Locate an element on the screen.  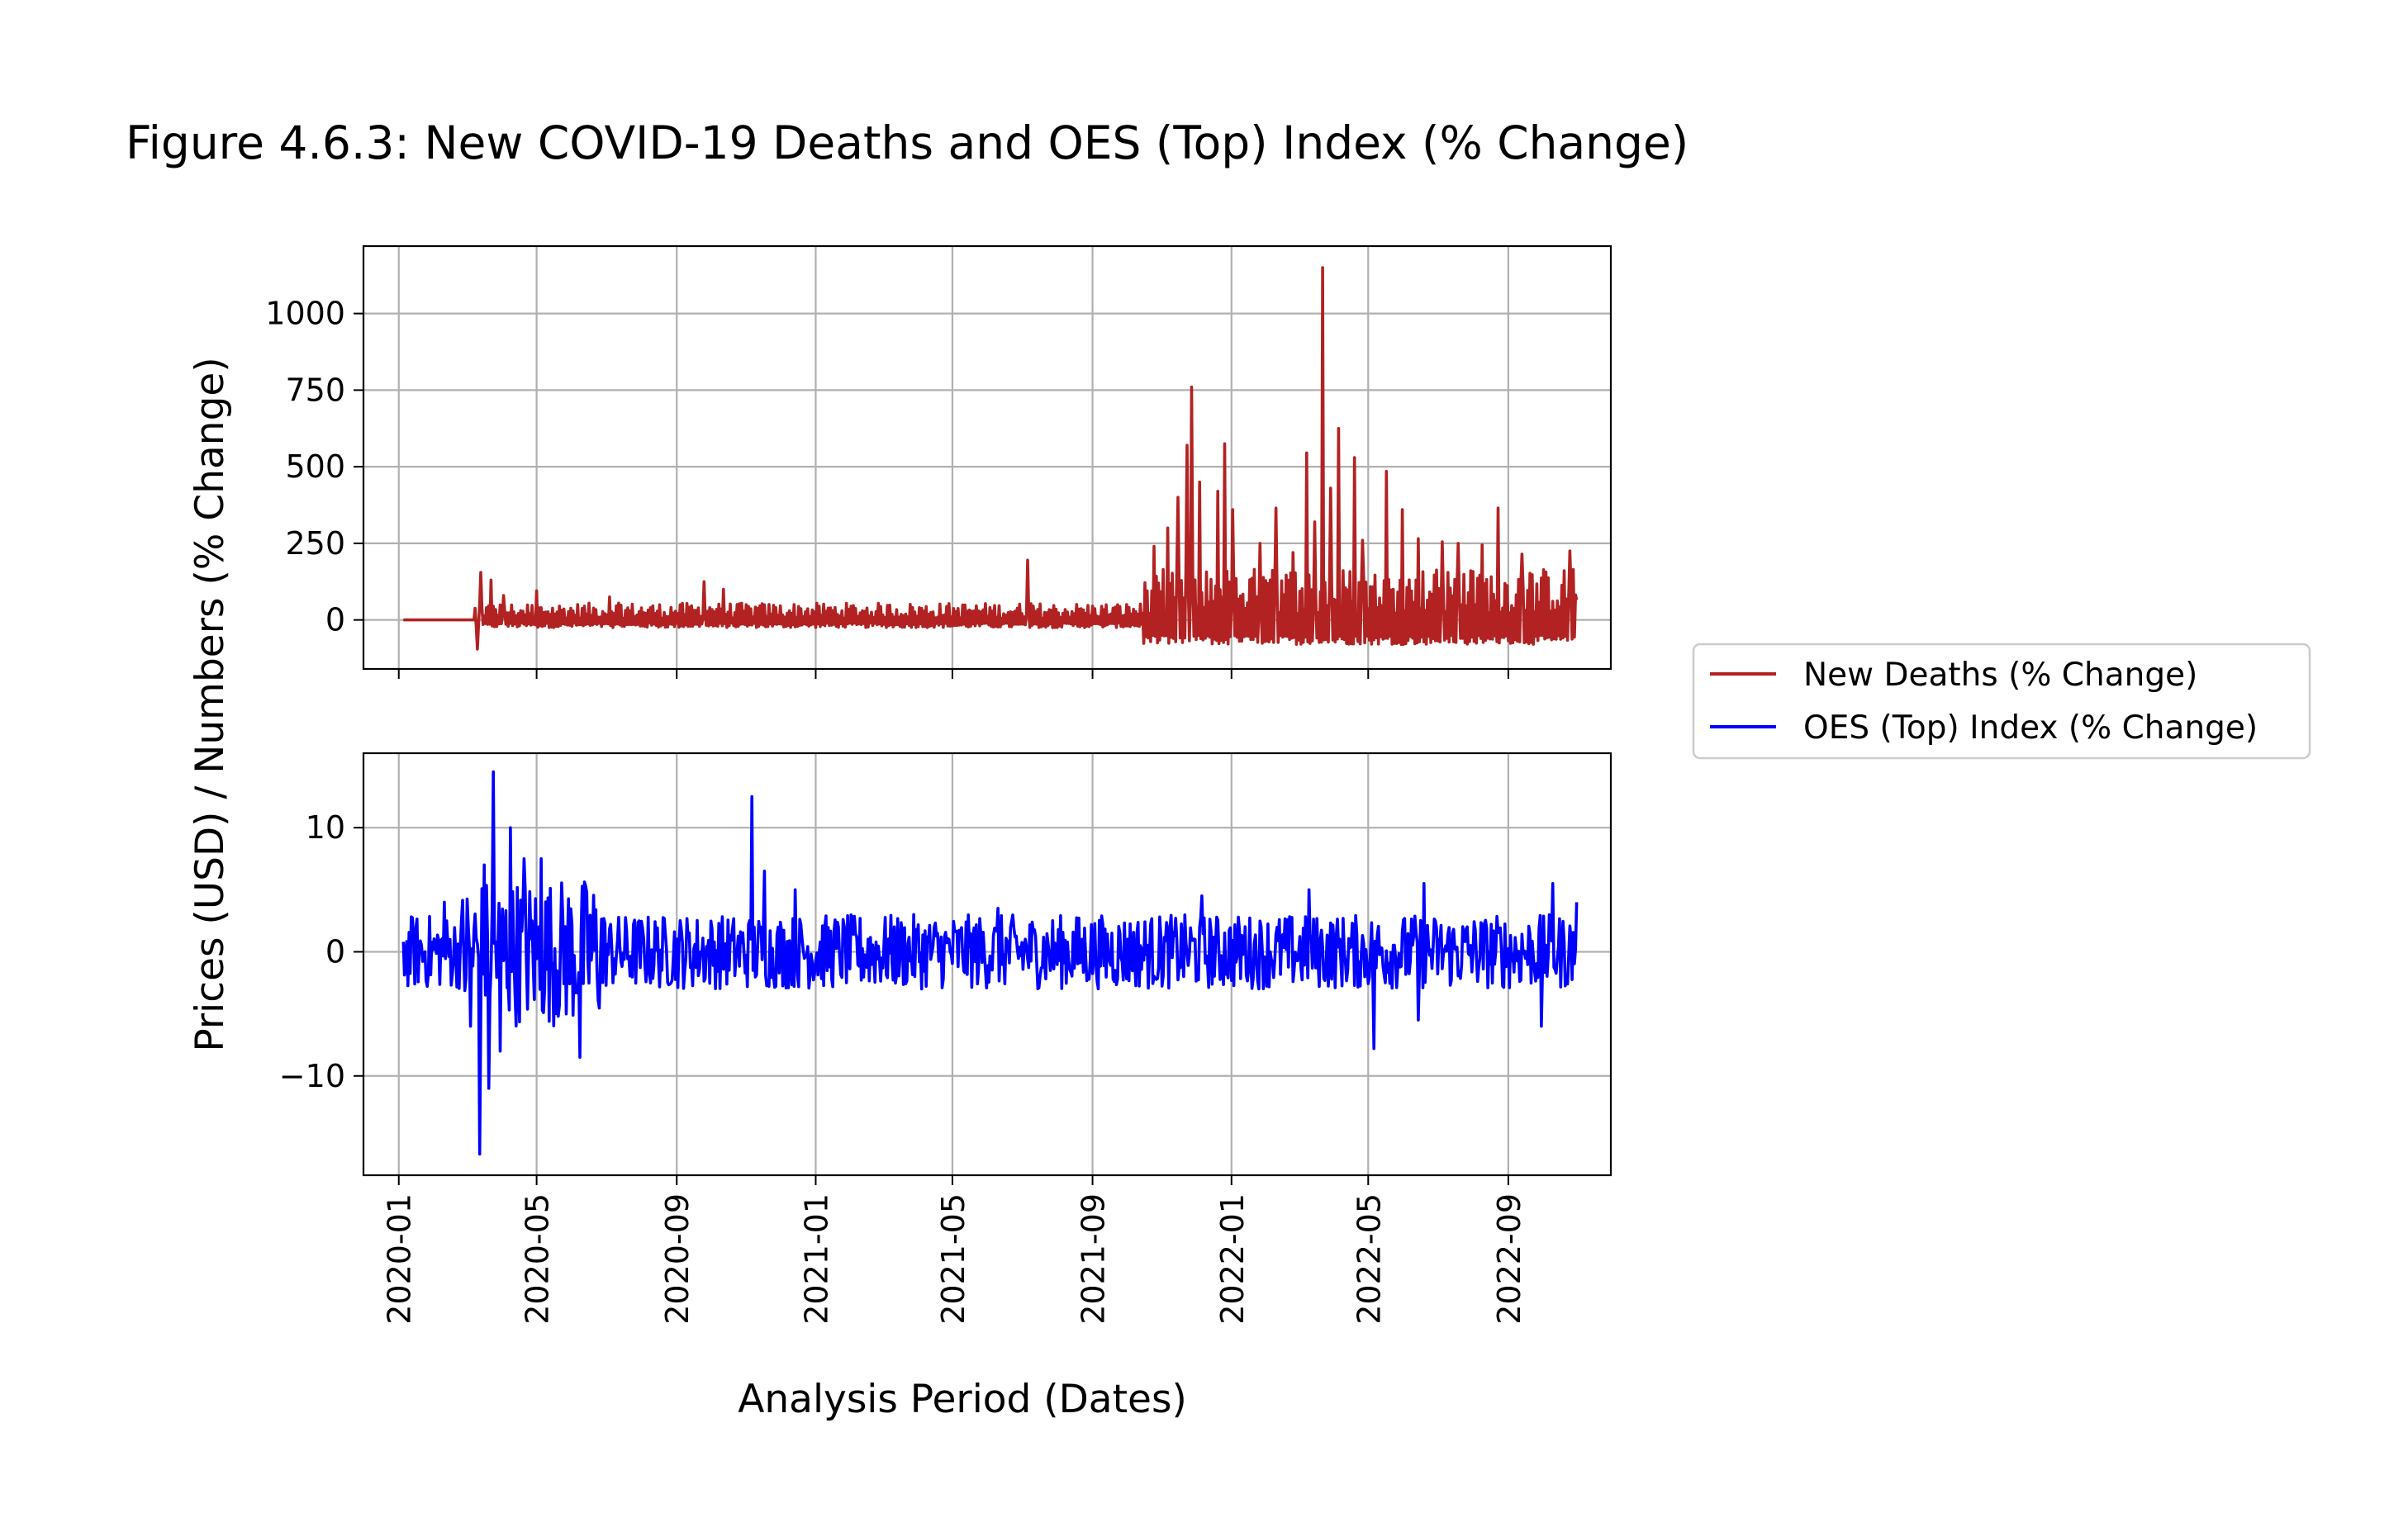
series-line-new-deaths is located at coordinates (990, 458).